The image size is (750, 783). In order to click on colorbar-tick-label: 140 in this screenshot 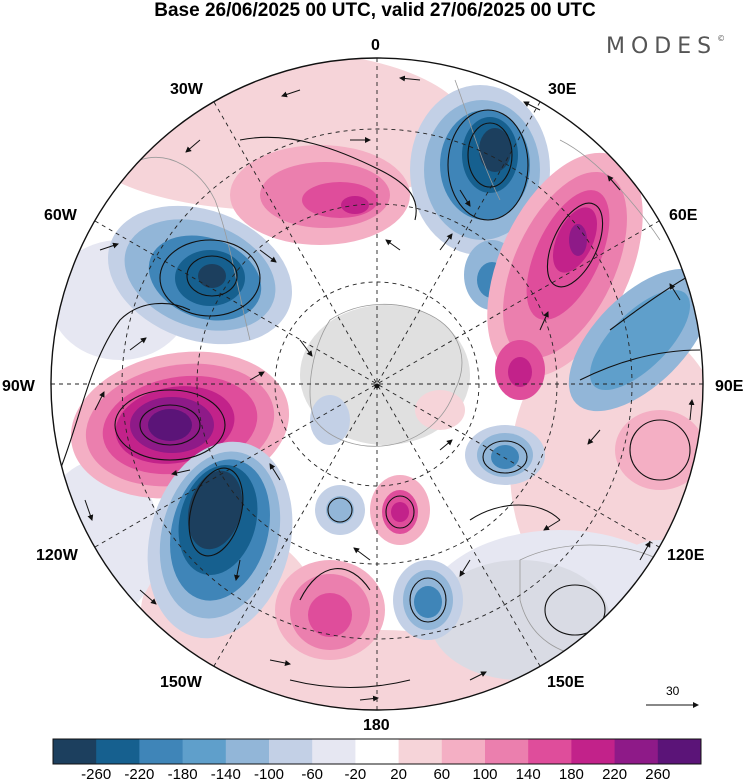, I will do `click(528, 774)`.